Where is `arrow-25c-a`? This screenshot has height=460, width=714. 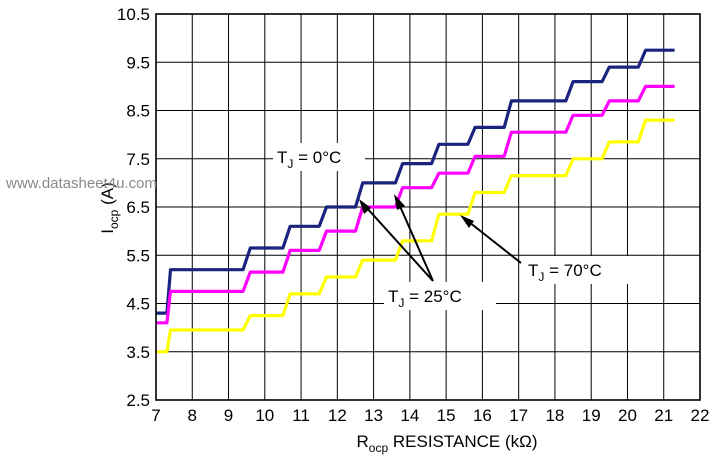
arrow-25c-a is located at coordinates (414, 238).